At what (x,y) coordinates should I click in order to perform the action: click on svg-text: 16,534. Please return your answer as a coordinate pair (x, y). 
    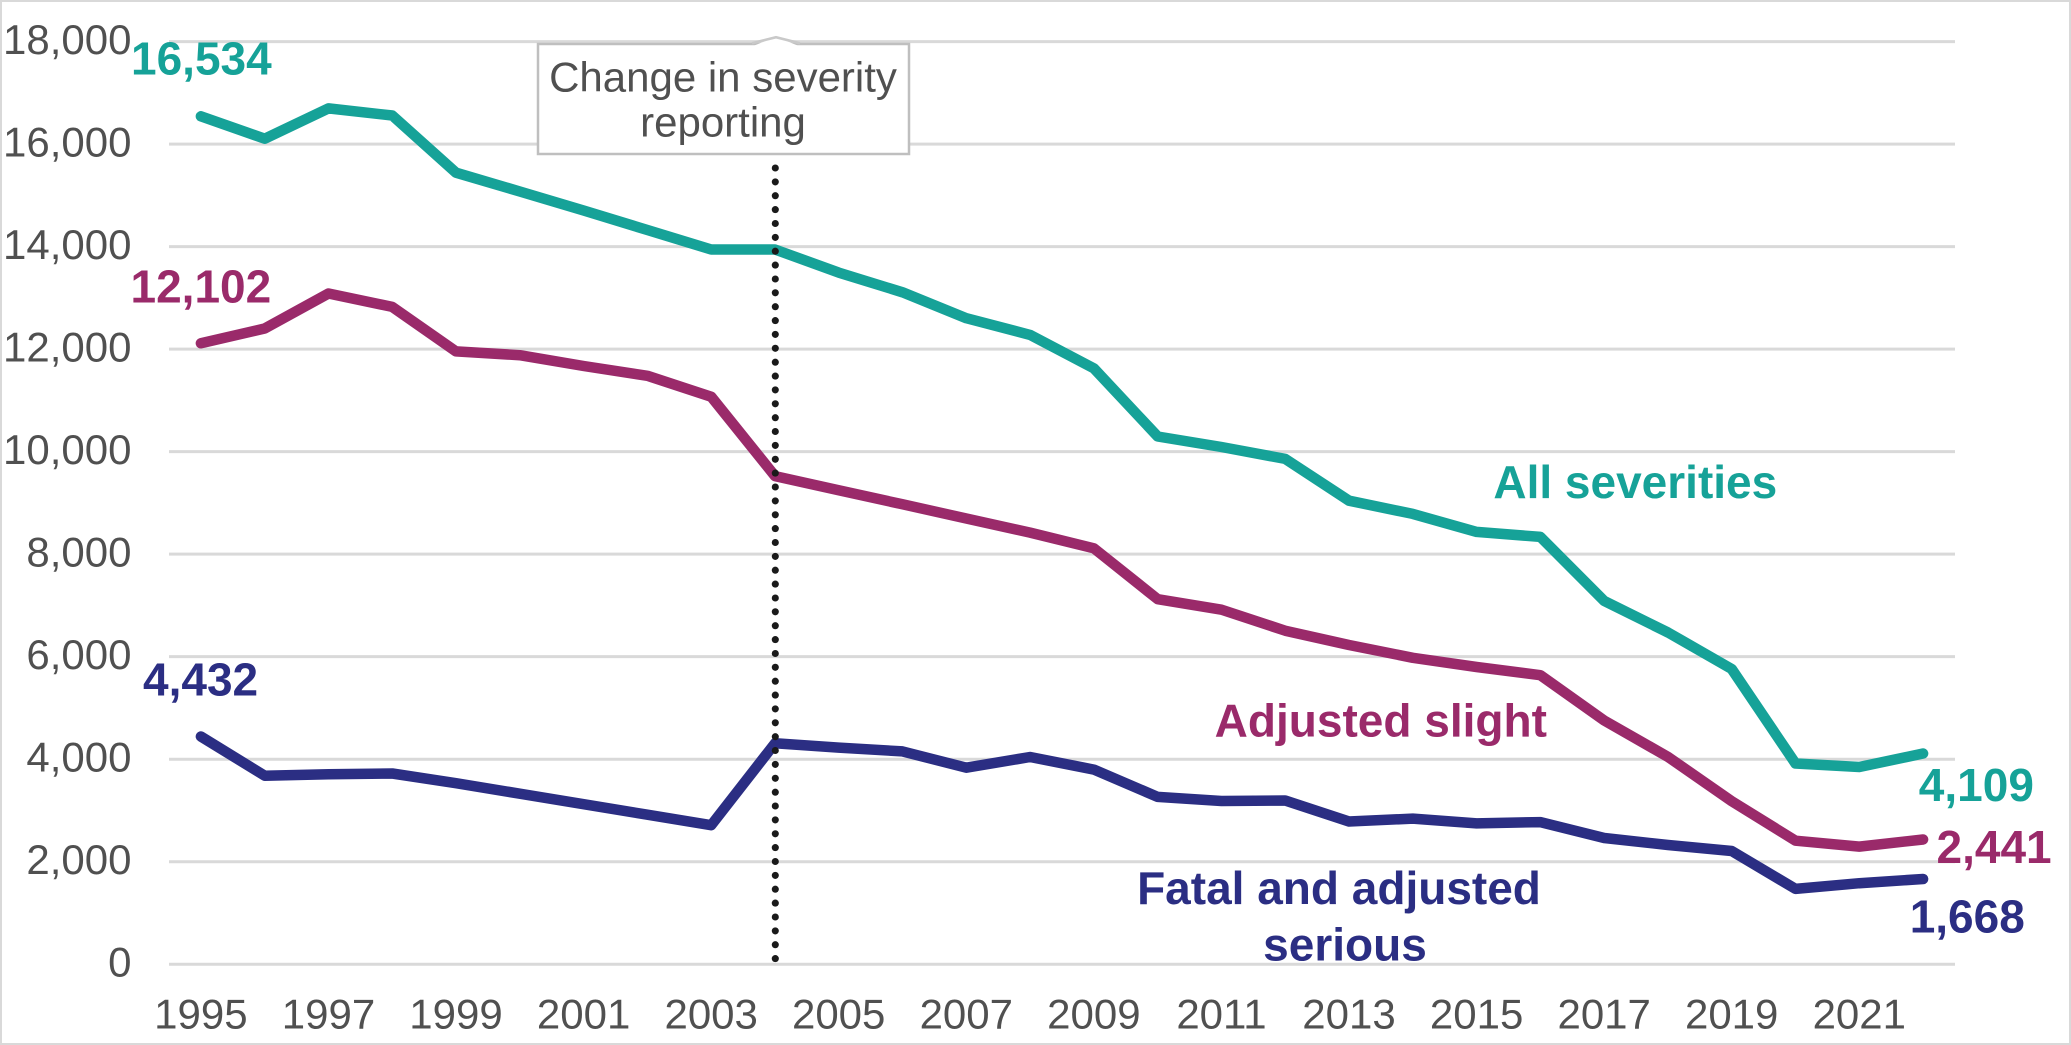
    Looking at the image, I should click on (201, 59).